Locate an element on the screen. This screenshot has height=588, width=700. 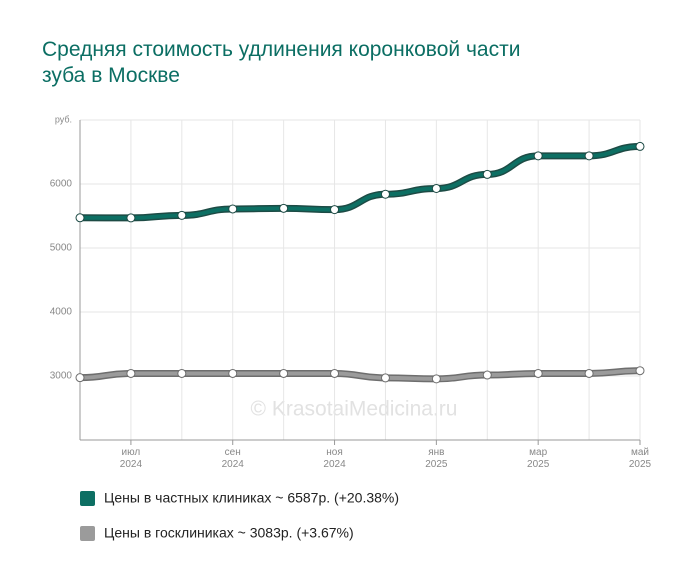
line is located at coordinates (360, 374).